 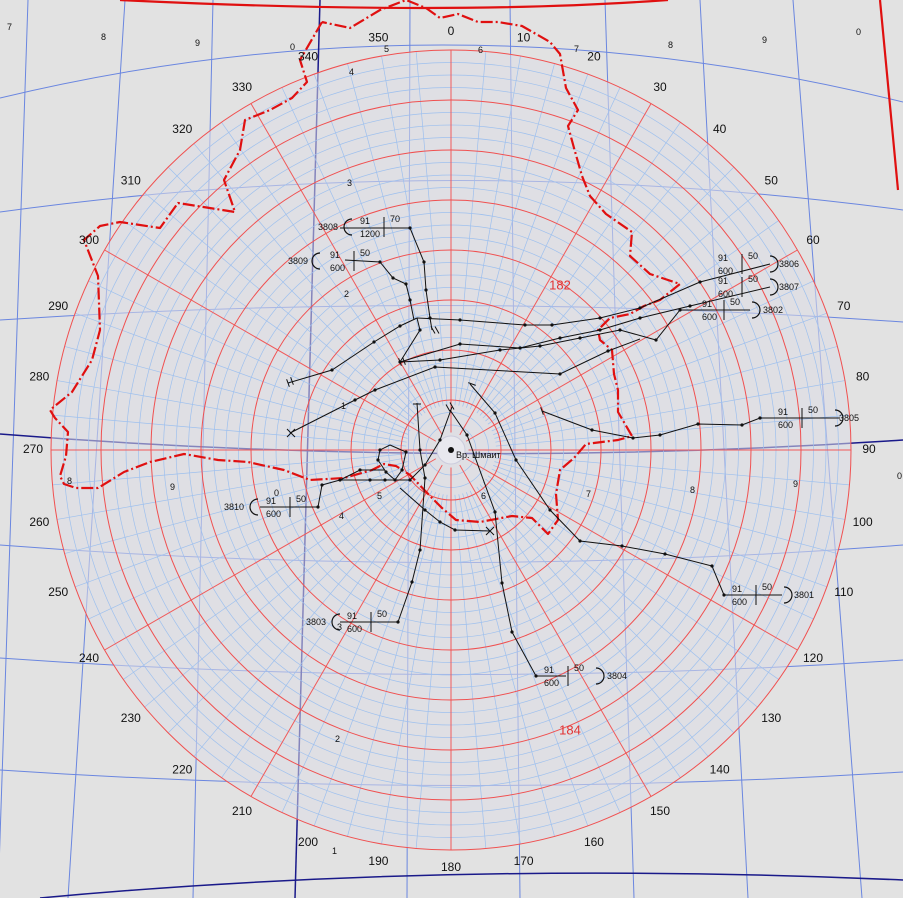 What do you see at coordinates (758, 286) in the screenshot?
I see `beacon-3807: 3807 91 50 600` at bounding box center [758, 286].